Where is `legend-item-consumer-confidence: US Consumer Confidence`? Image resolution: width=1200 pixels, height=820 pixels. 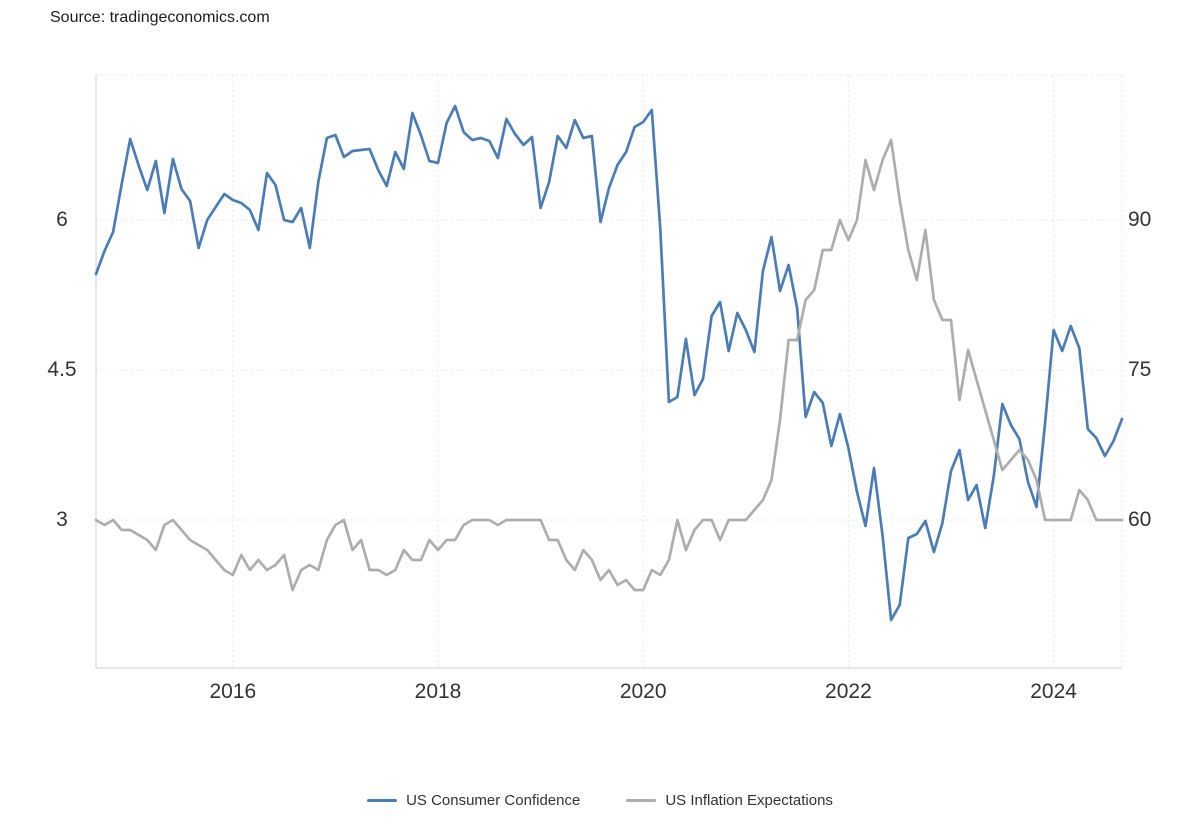
legend-item-consumer-confidence: US Consumer Confidence is located at coordinates (473, 800).